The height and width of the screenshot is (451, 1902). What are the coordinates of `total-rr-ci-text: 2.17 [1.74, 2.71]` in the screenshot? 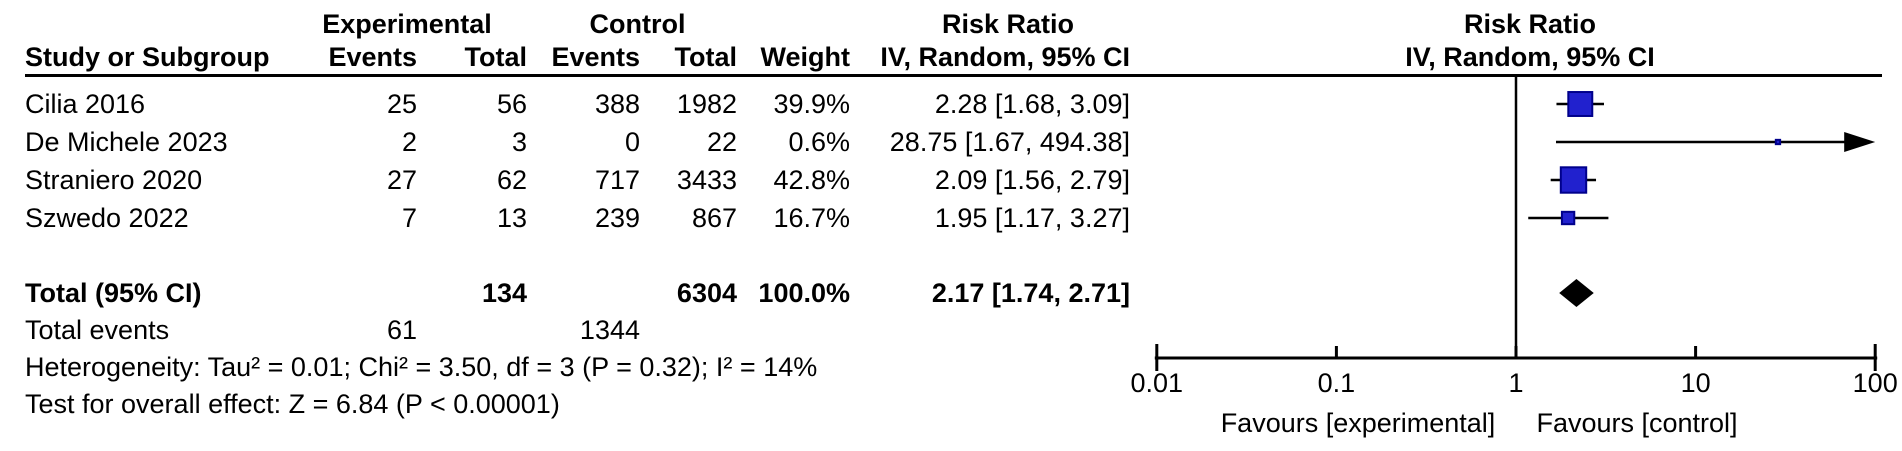 It's located at (1030, 293).